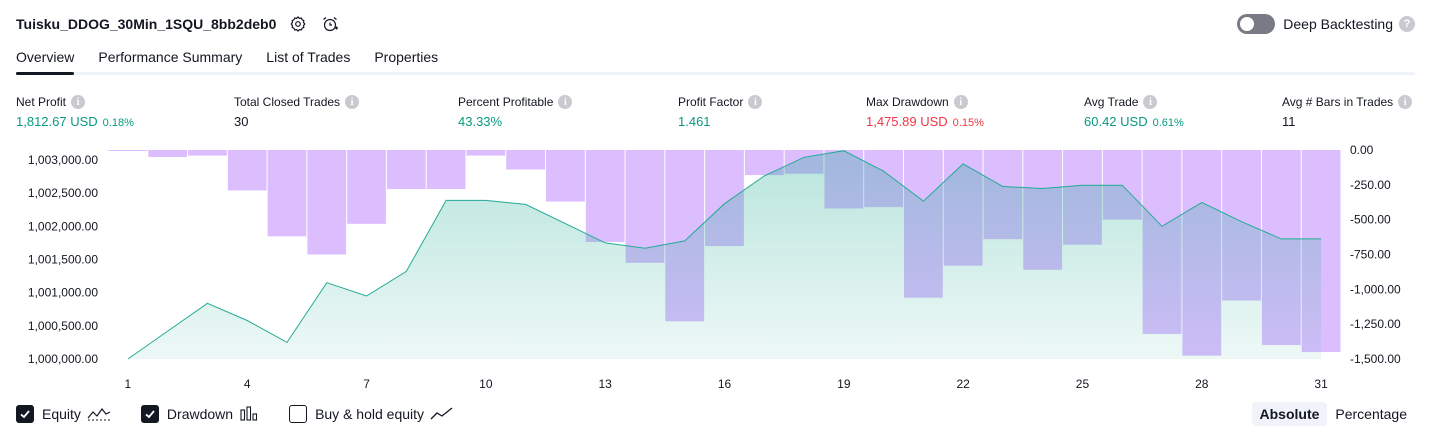 The height and width of the screenshot is (438, 1431). I want to click on stat-label: Avg Trade, so click(1111, 102).